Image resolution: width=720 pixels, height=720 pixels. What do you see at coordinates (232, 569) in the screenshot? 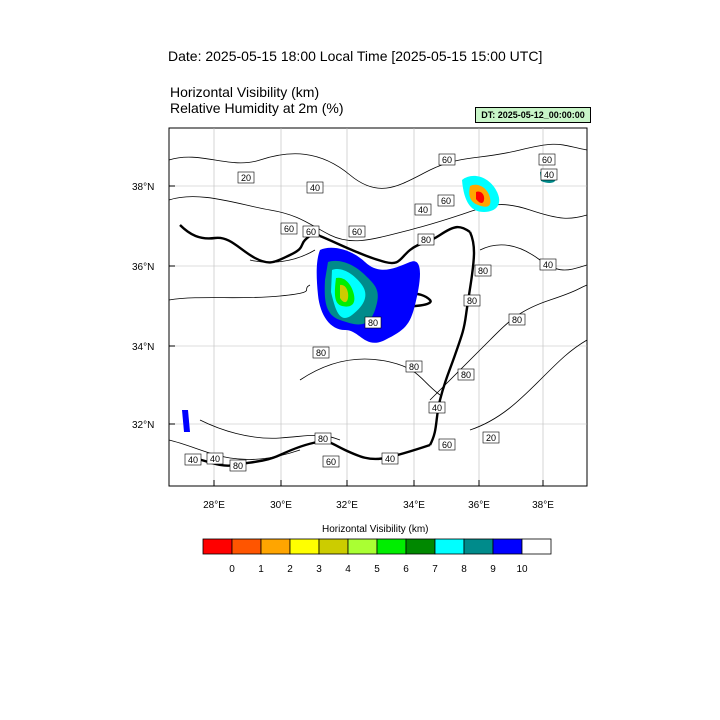
I see `colorbar-tick-label: 0` at bounding box center [232, 569].